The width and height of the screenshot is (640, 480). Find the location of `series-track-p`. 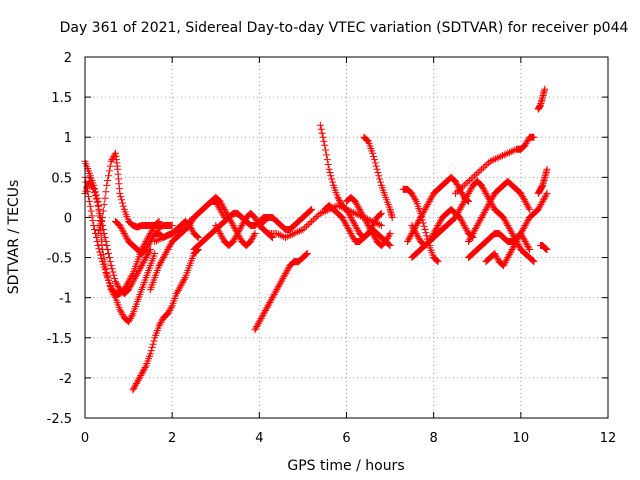

series-track-p is located at coordinates (368, 221).